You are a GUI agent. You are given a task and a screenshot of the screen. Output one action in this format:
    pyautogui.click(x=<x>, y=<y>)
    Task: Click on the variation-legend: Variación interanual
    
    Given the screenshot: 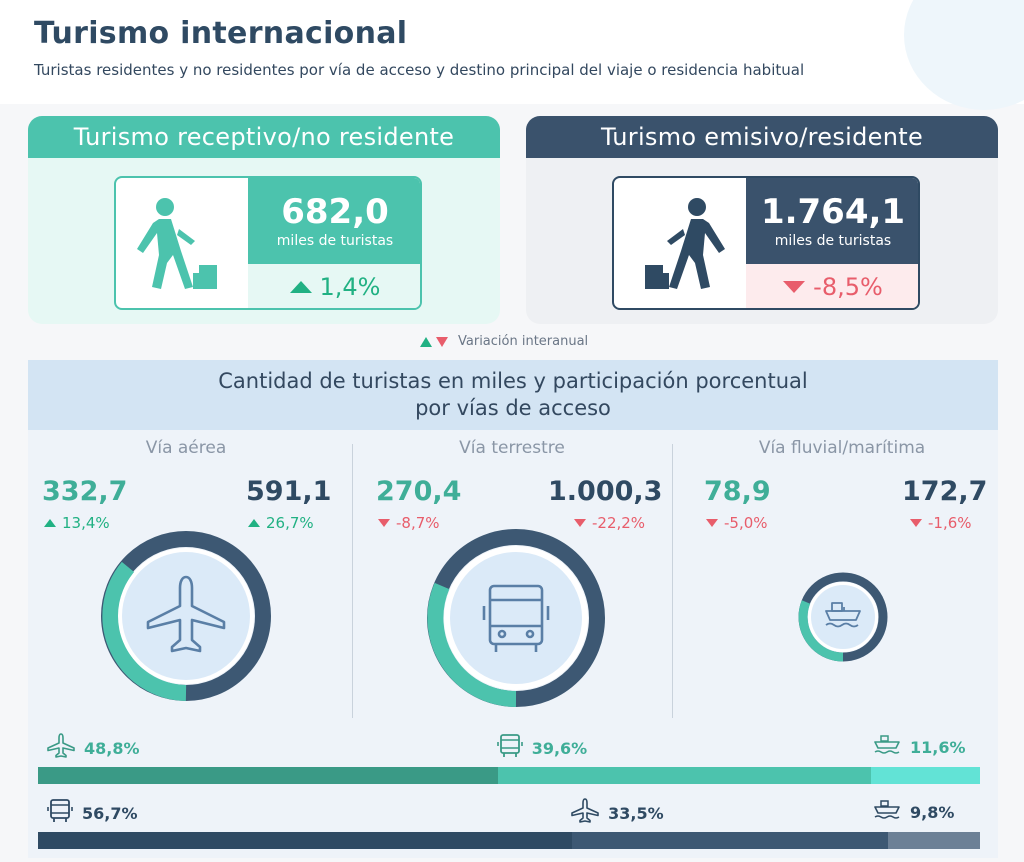 What is the action you would take?
    pyautogui.click(x=504, y=341)
    